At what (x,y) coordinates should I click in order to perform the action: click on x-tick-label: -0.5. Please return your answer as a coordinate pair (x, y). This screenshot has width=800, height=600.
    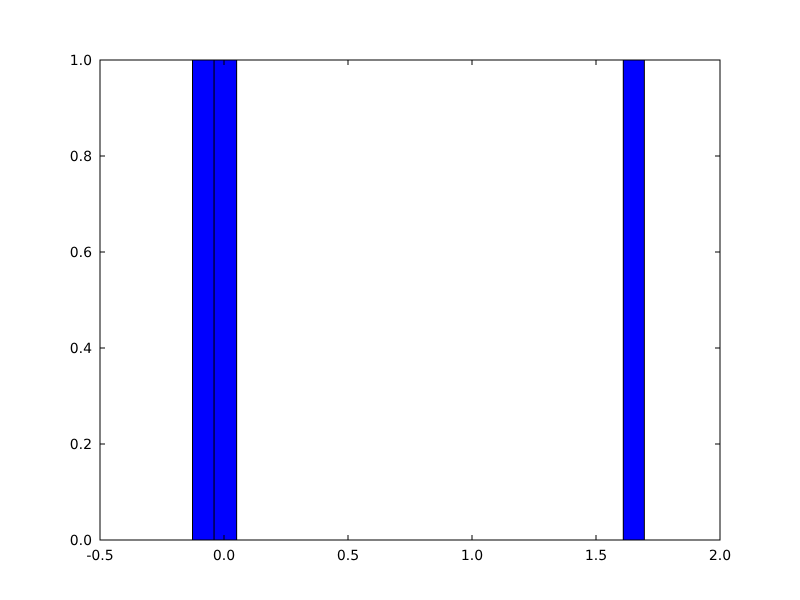
    Looking at the image, I should click on (100, 556).